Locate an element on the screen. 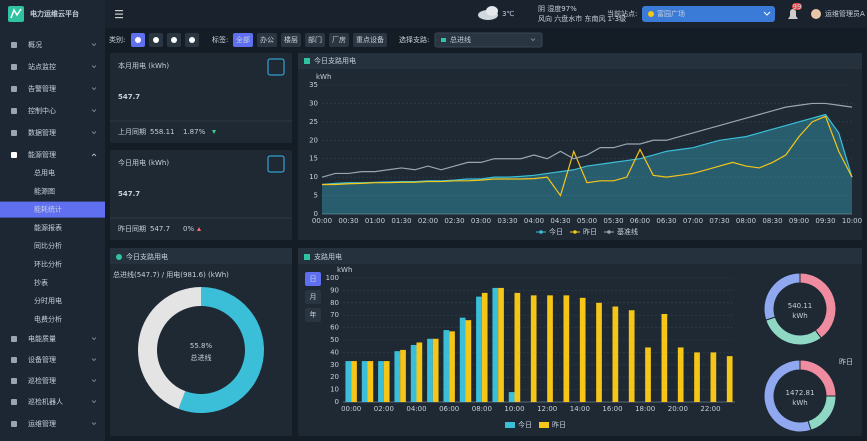  submenu-item: 能源图 is located at coordinates (44, 190).